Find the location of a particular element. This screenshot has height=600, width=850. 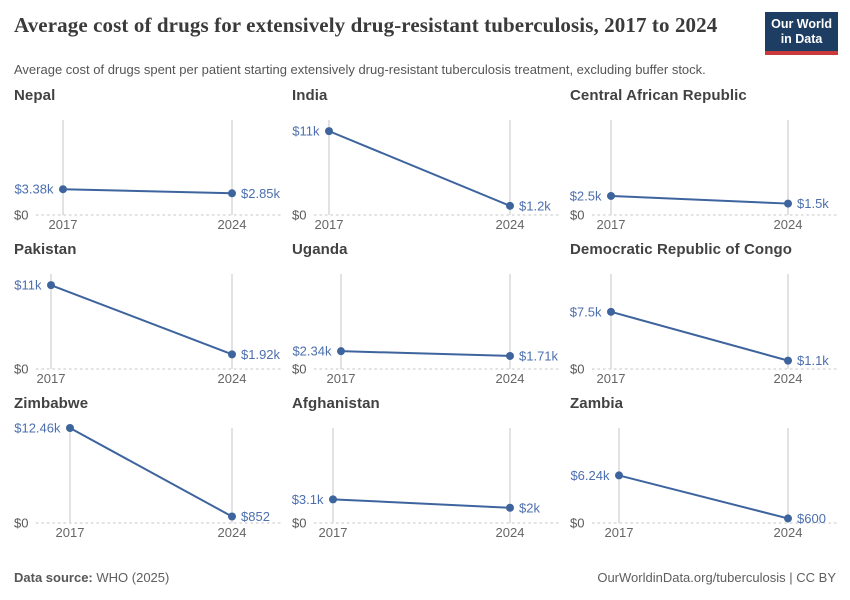

value-label-start: $2.5k is located at coordinates (586, 195).